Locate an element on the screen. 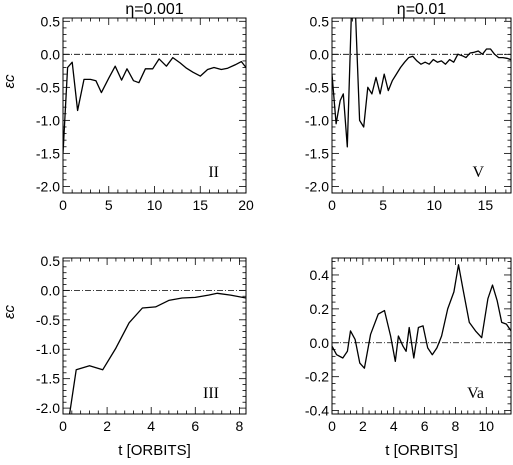 The width and height of the screenshot is (513, 465). y-tick-label: 0.4 is located at coordinates (320, 275).